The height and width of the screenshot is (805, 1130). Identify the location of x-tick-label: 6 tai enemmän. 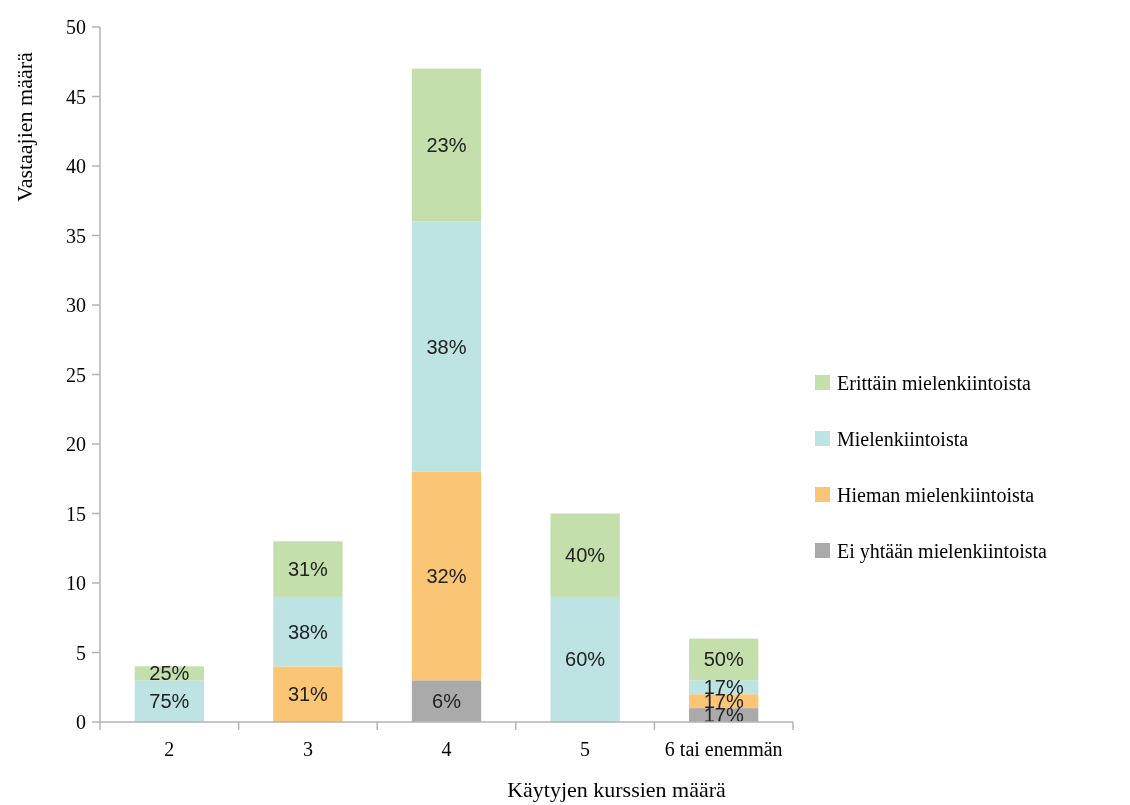
(723, 749).